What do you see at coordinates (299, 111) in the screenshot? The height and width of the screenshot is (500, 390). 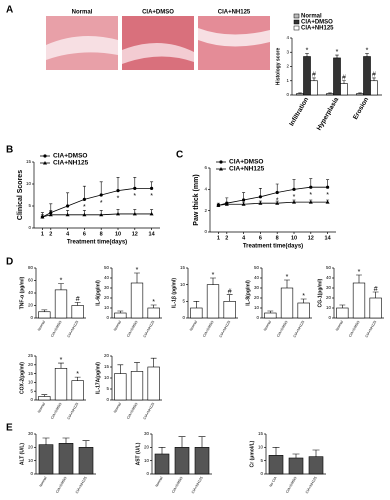 I see `x-tick-label: Infiltration` at bounding box center [299, 111].